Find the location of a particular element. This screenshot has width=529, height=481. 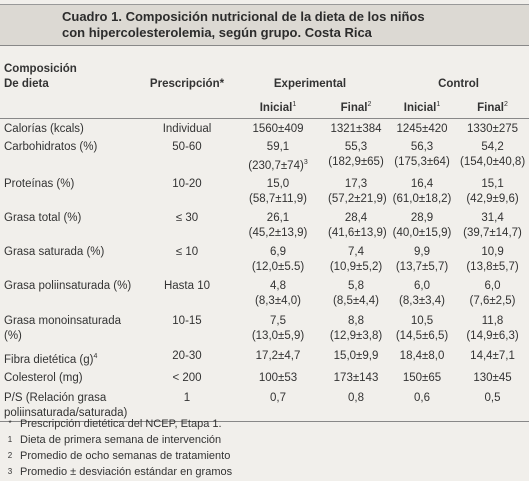

value-text: 5,8 is located at coordinates (356, 285).